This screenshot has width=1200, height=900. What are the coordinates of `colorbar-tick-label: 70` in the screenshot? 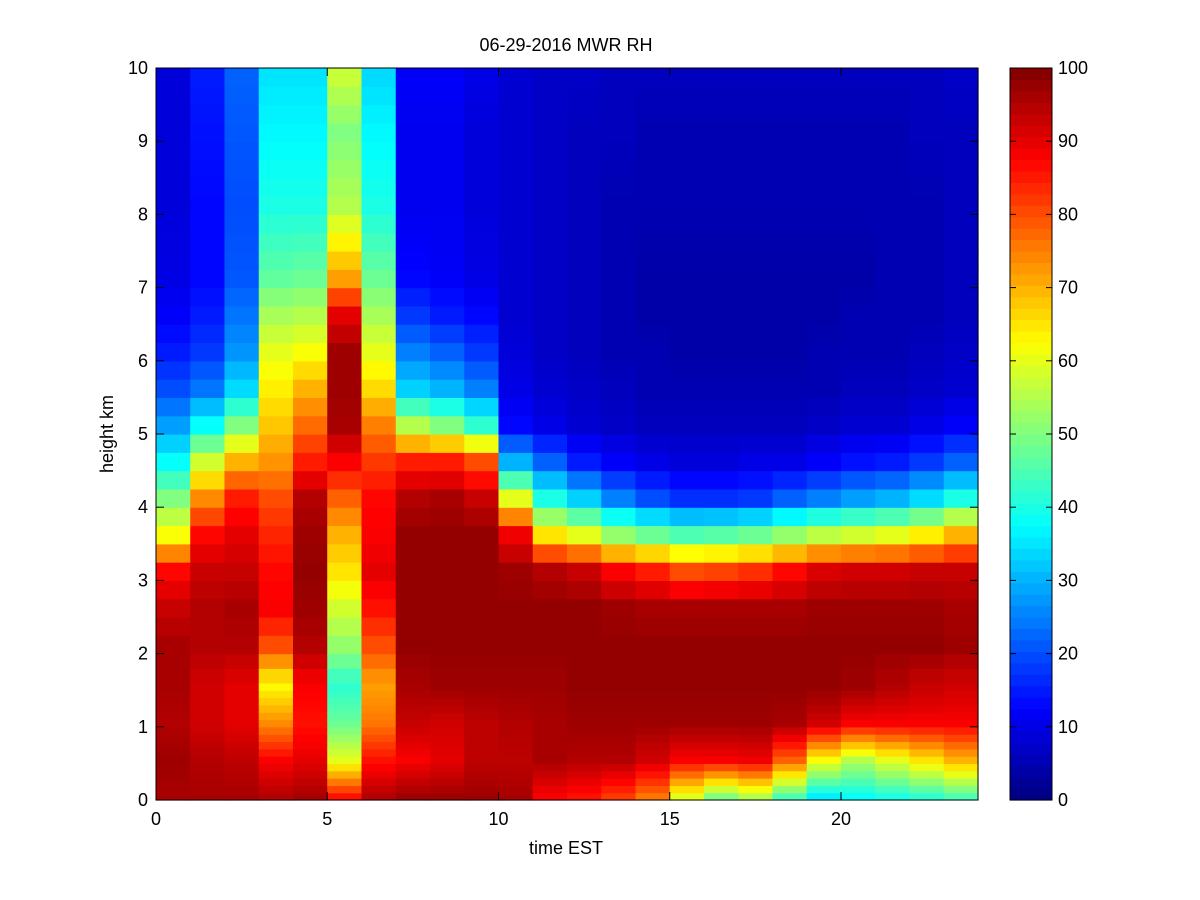 It's located at (1068, 288).